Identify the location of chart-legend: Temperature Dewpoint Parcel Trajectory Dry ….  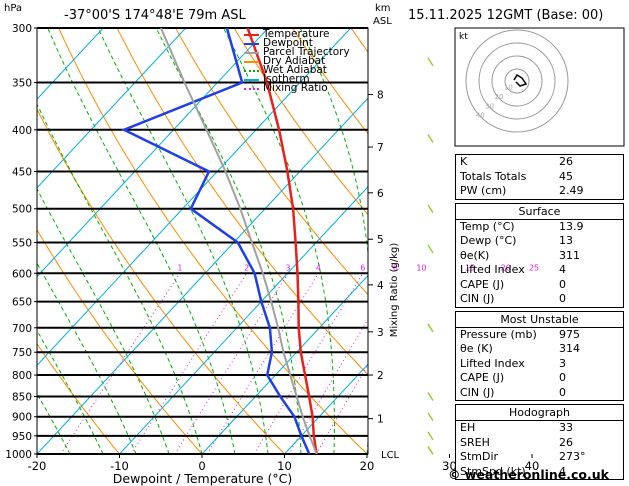
(297, 61).